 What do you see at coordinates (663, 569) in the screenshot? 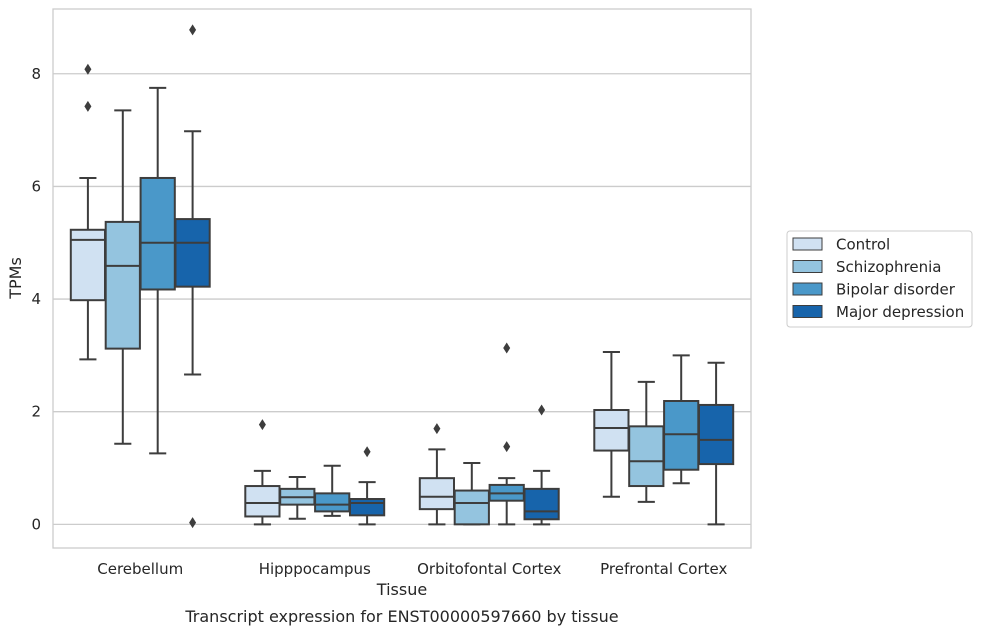
I see `x-tick-label: Prefrontal Cortex` at bounding box center [663, 569].